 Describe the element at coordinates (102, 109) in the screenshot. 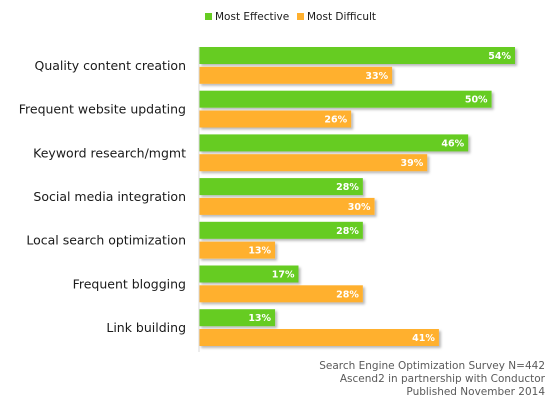

I see `category-label: Frequent website updating` at that location.